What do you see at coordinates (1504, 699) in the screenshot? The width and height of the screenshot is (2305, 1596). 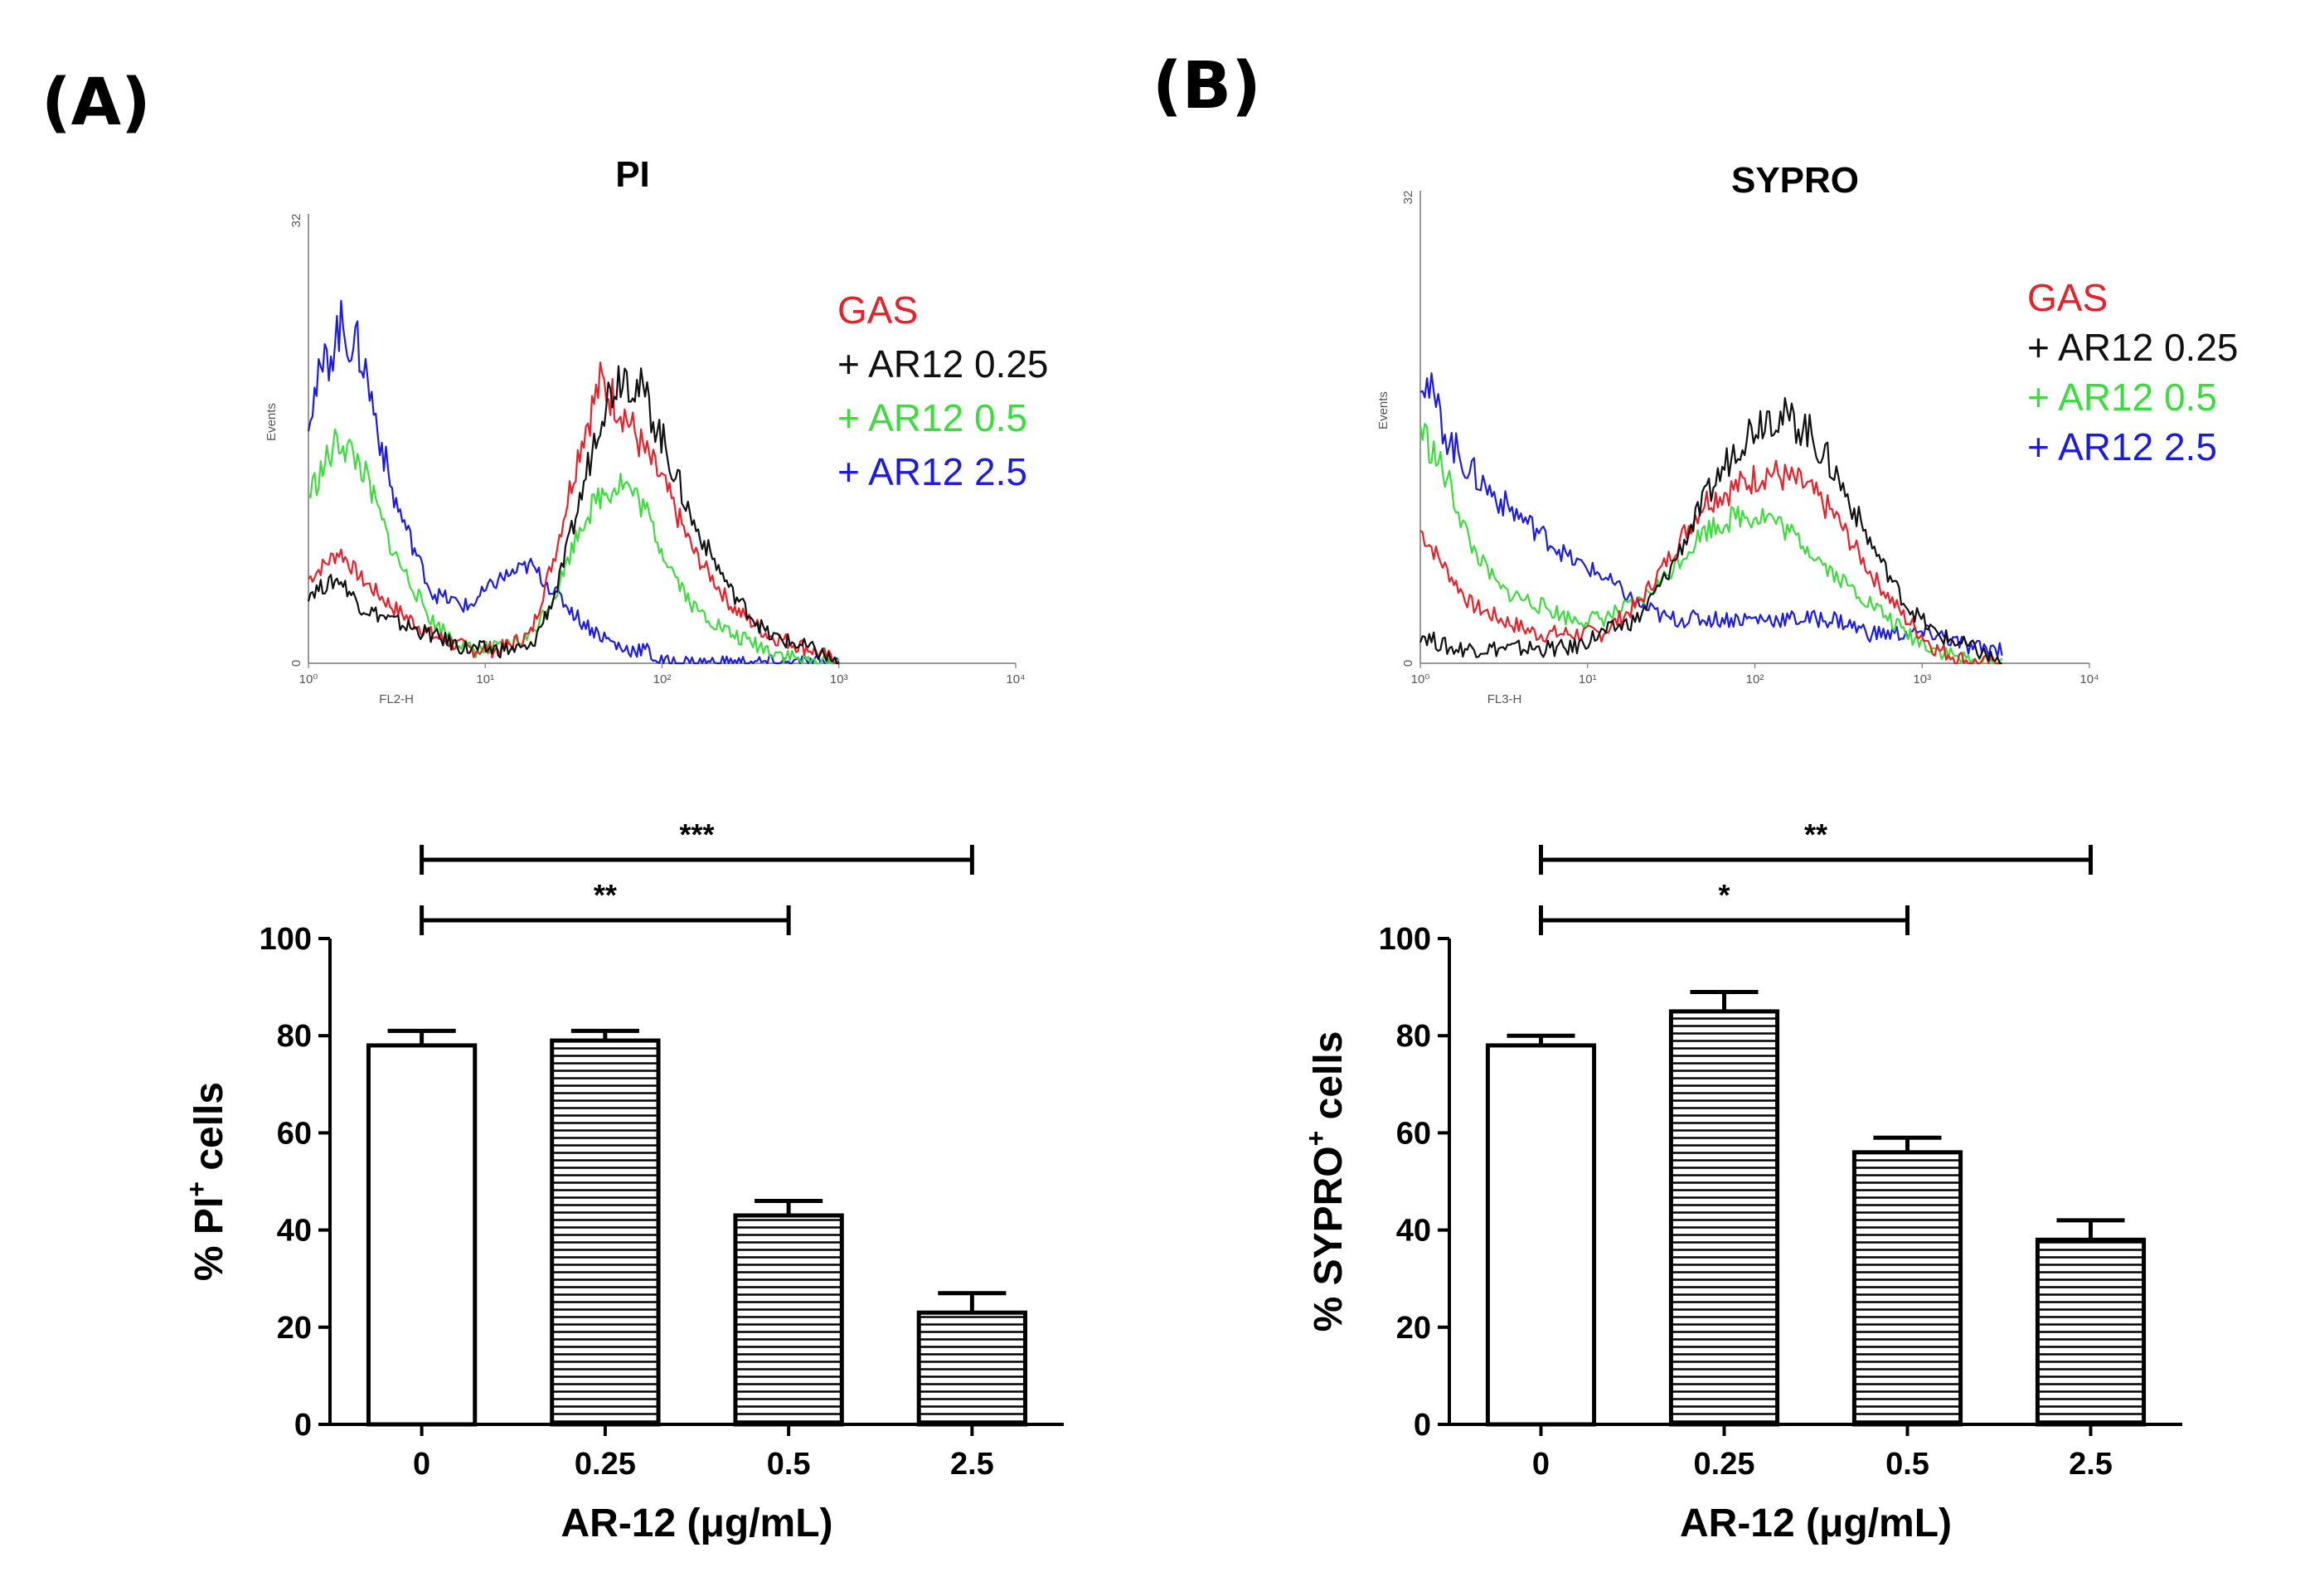 I see `hist-x-label: FL3-H` at bounding box center [1504, 699].